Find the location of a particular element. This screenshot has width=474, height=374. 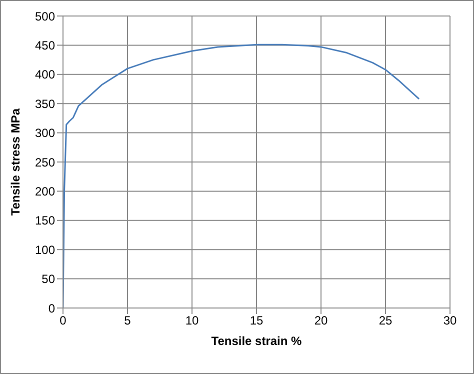

x-tick-label: 20 is located at coordinates (321, 321).